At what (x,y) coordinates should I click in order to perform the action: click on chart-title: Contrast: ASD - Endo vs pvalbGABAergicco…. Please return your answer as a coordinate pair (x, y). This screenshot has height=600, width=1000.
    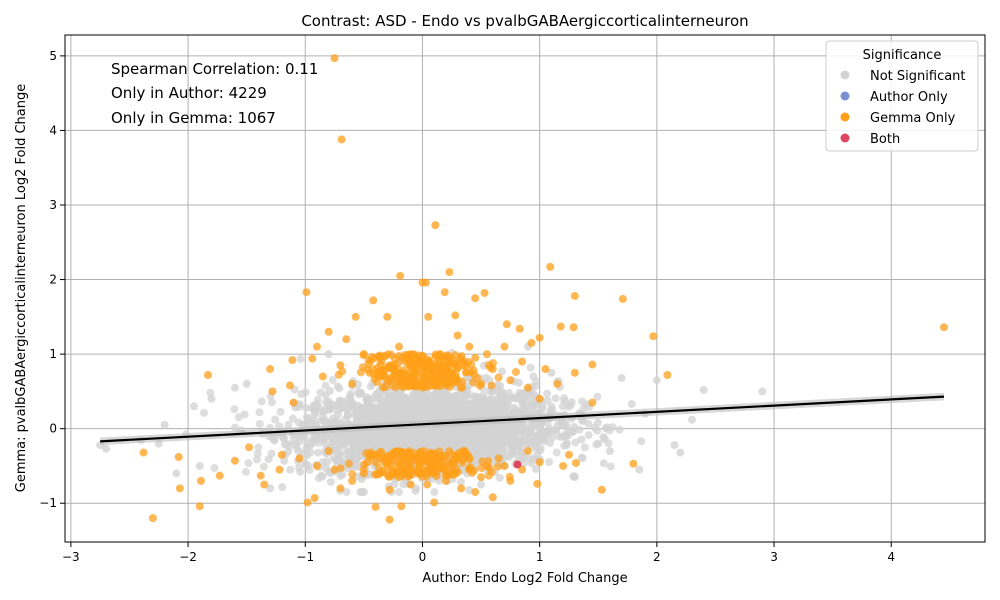
    Looking at the image, I should click on (524, 21).